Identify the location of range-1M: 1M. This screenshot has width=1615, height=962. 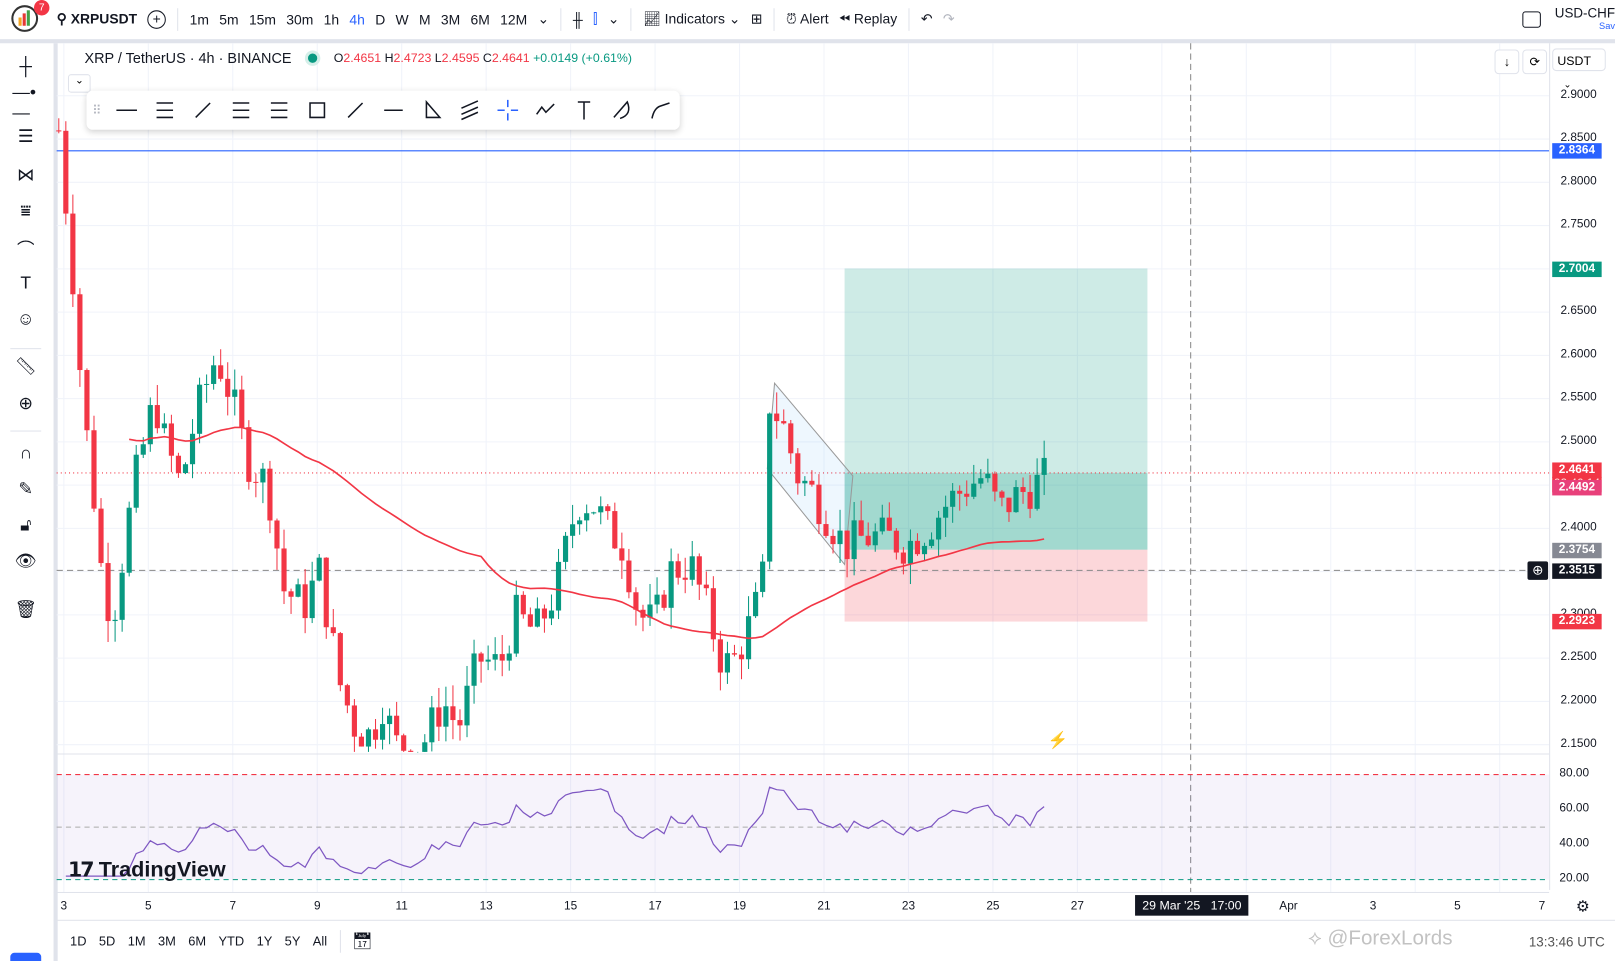
(136, 941).